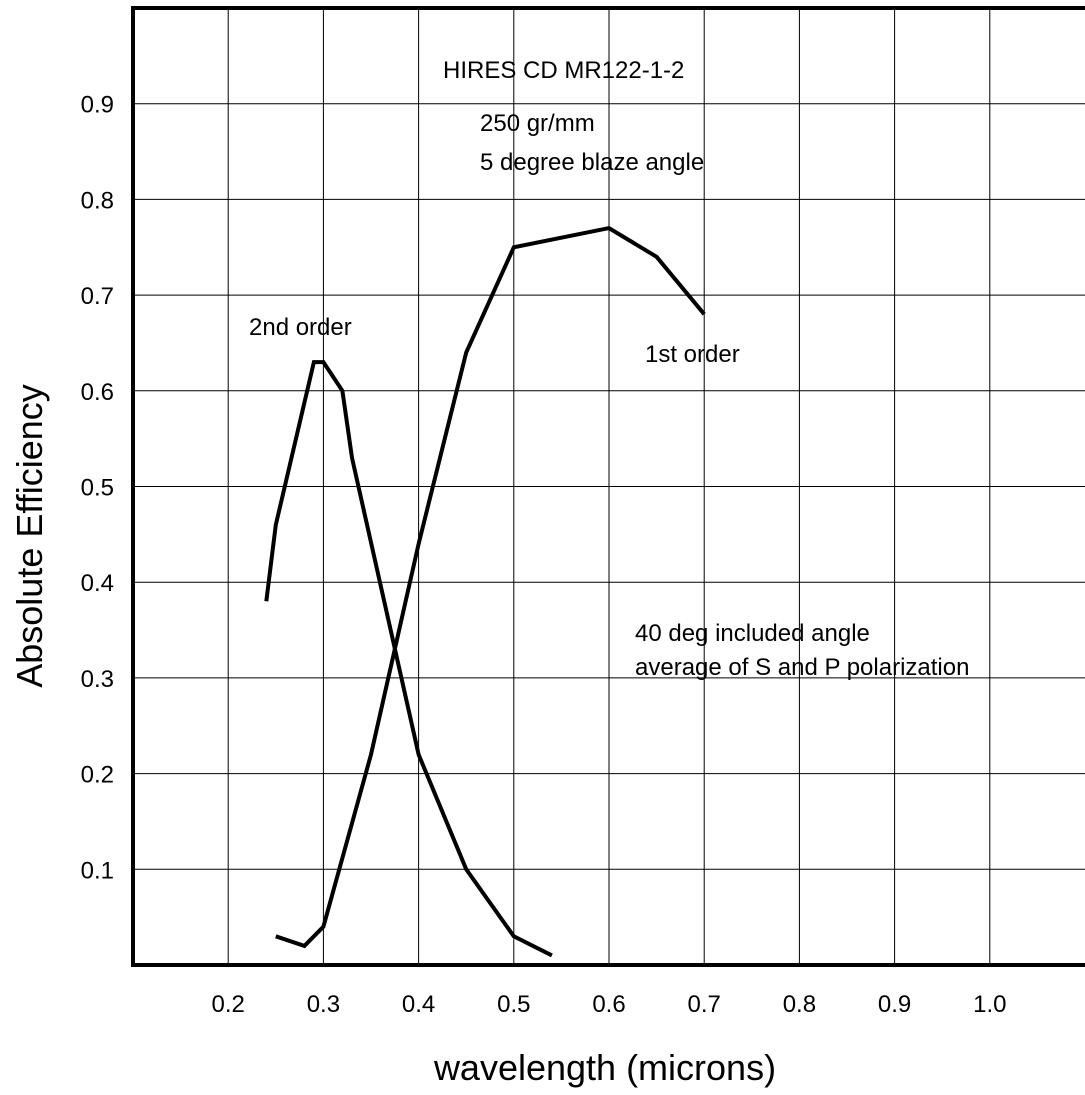 The width and height of the screenshot is (1085, 1095). I want to click on y-tick-label-0.4: 0.4, so click(97, 583).